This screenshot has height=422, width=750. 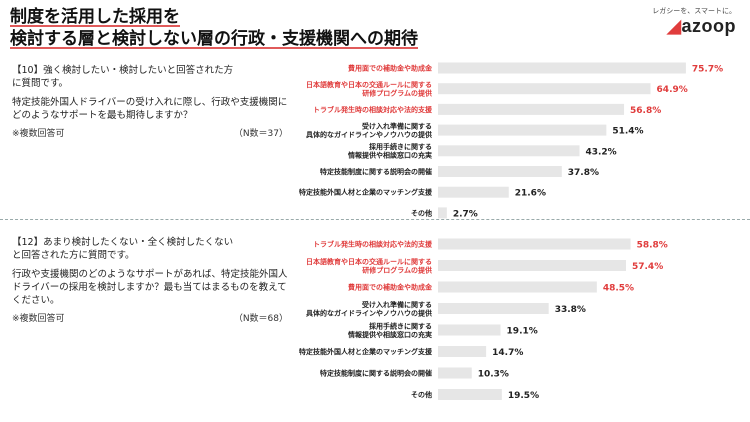 What do you see at coordinates (290, 28) in the screenshot?
I see `page-title: 制度を活用した採用を 検討する層と検討しない層の行政・支援機関への期待` at bounding box center [290, 28].